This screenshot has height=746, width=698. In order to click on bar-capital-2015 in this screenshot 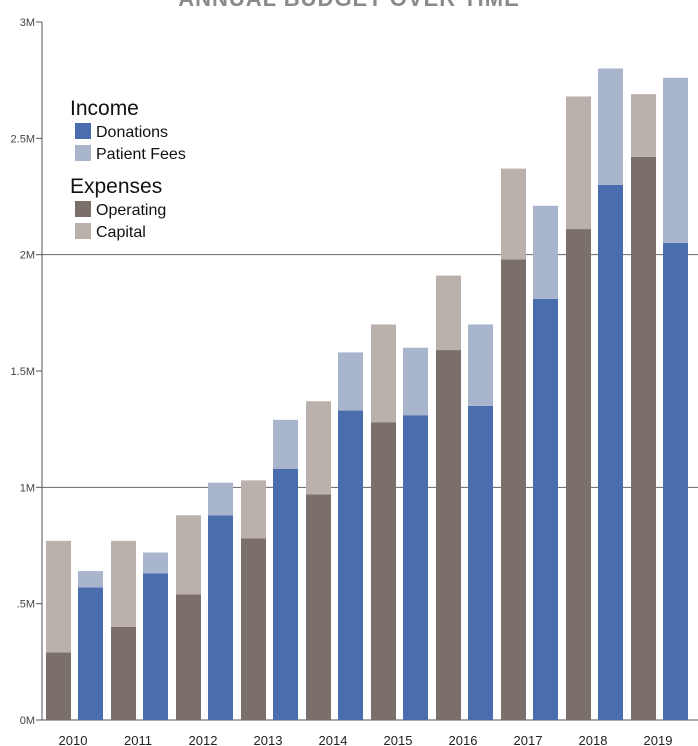, I will do `click(383, 373)`.